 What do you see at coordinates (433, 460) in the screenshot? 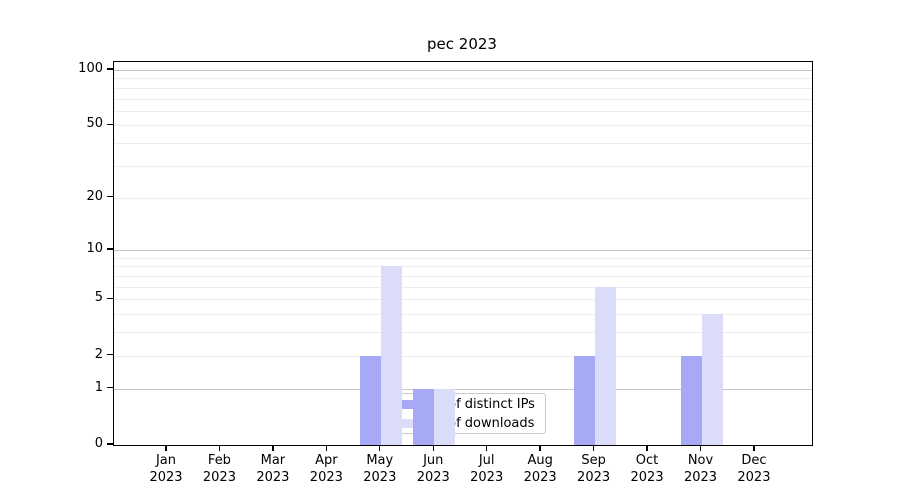
I see `x-tick-month: Jun` at bounding box center [433, 460].